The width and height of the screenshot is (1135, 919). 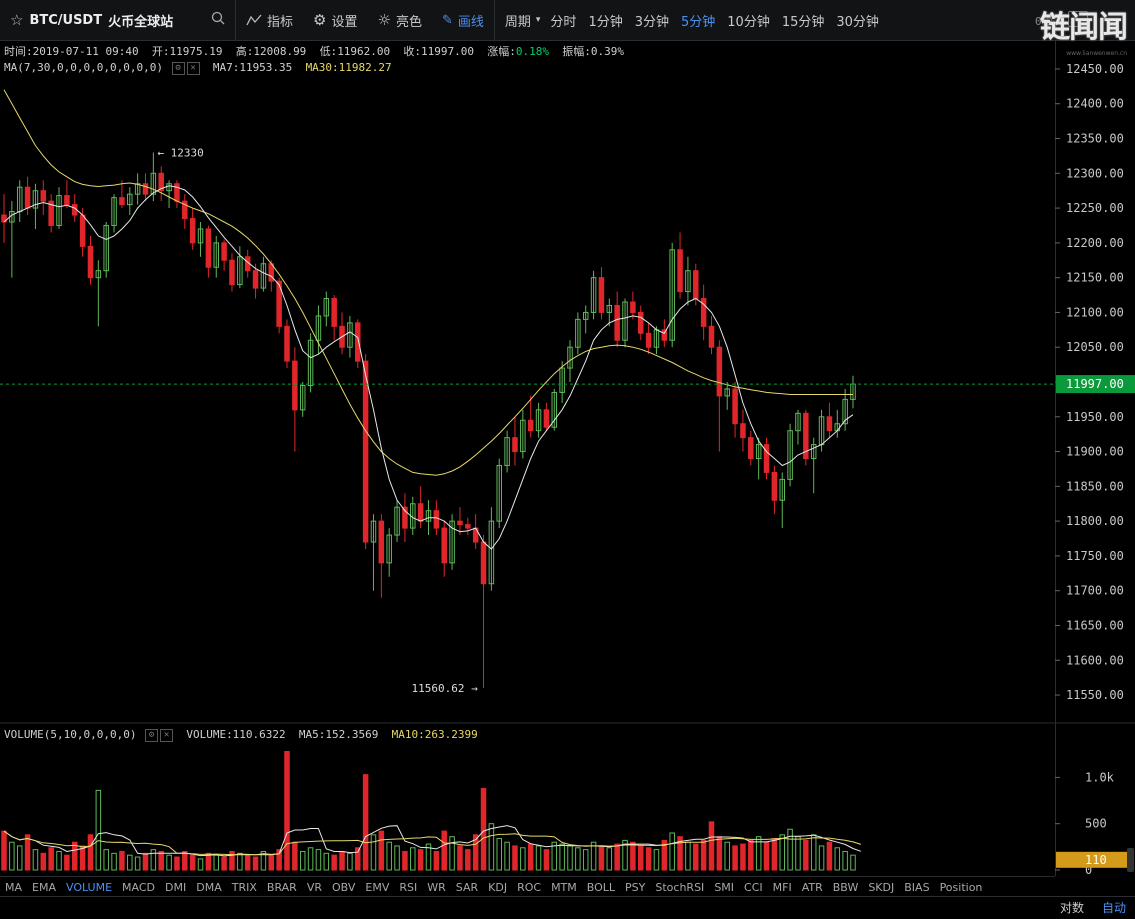 What do you see at coordinates (564, 887) in the screenshot?
I see `indicator-tab-mtm: MTM` at bounding box center [564, 887].